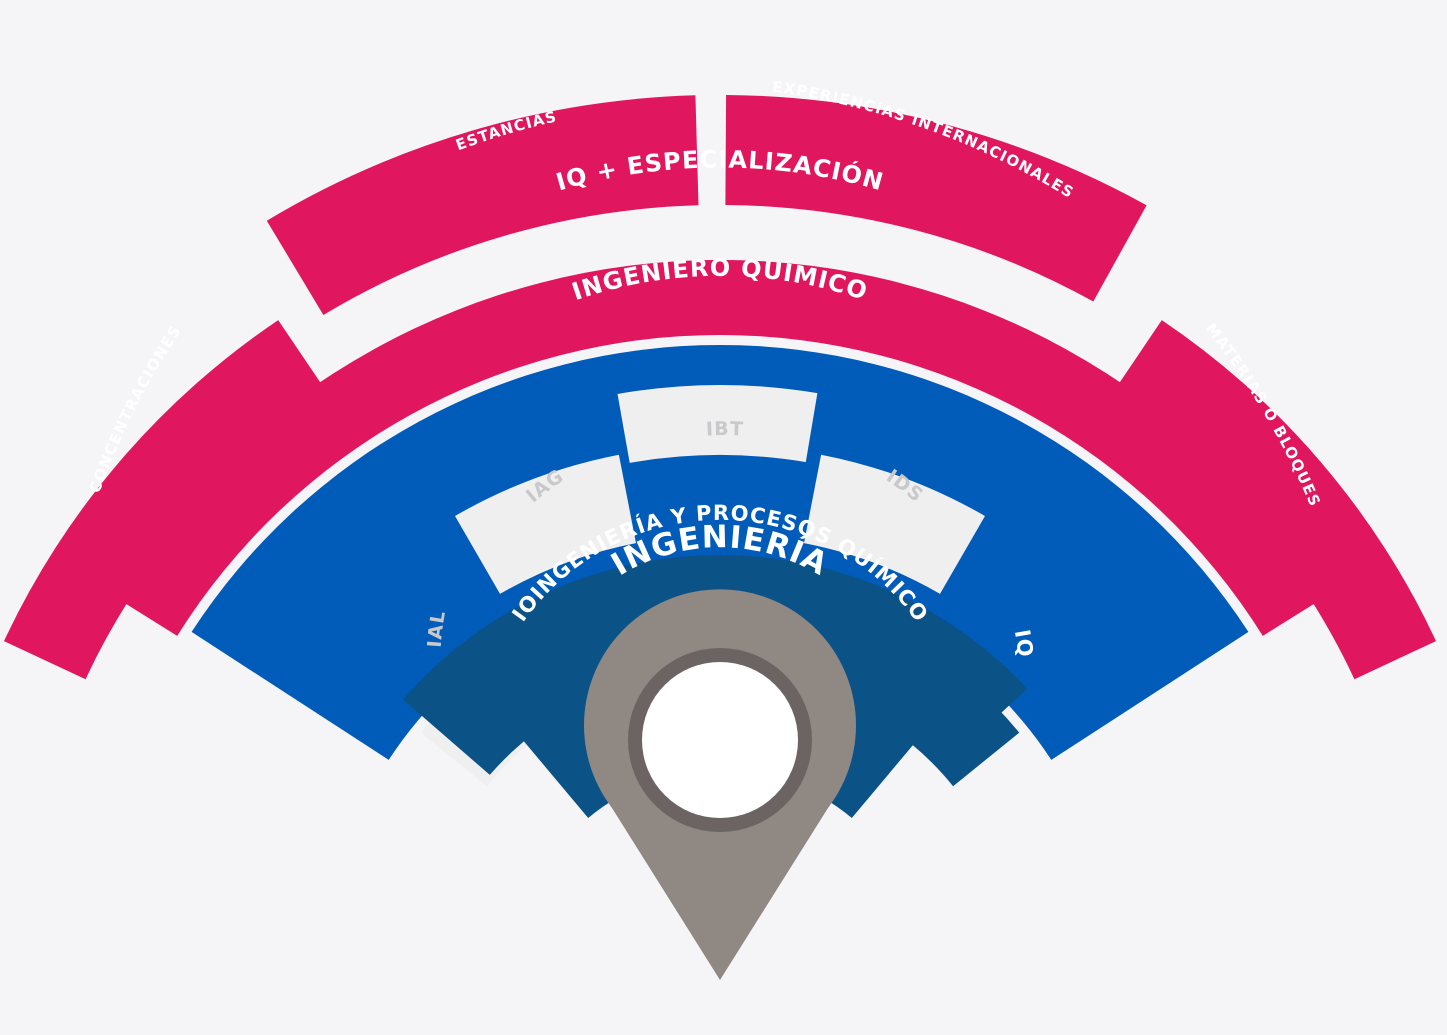  What do you see at coordinates (482, 205) in the screenshot?
I see `segment-estancias` at bounding box center [482, 205].